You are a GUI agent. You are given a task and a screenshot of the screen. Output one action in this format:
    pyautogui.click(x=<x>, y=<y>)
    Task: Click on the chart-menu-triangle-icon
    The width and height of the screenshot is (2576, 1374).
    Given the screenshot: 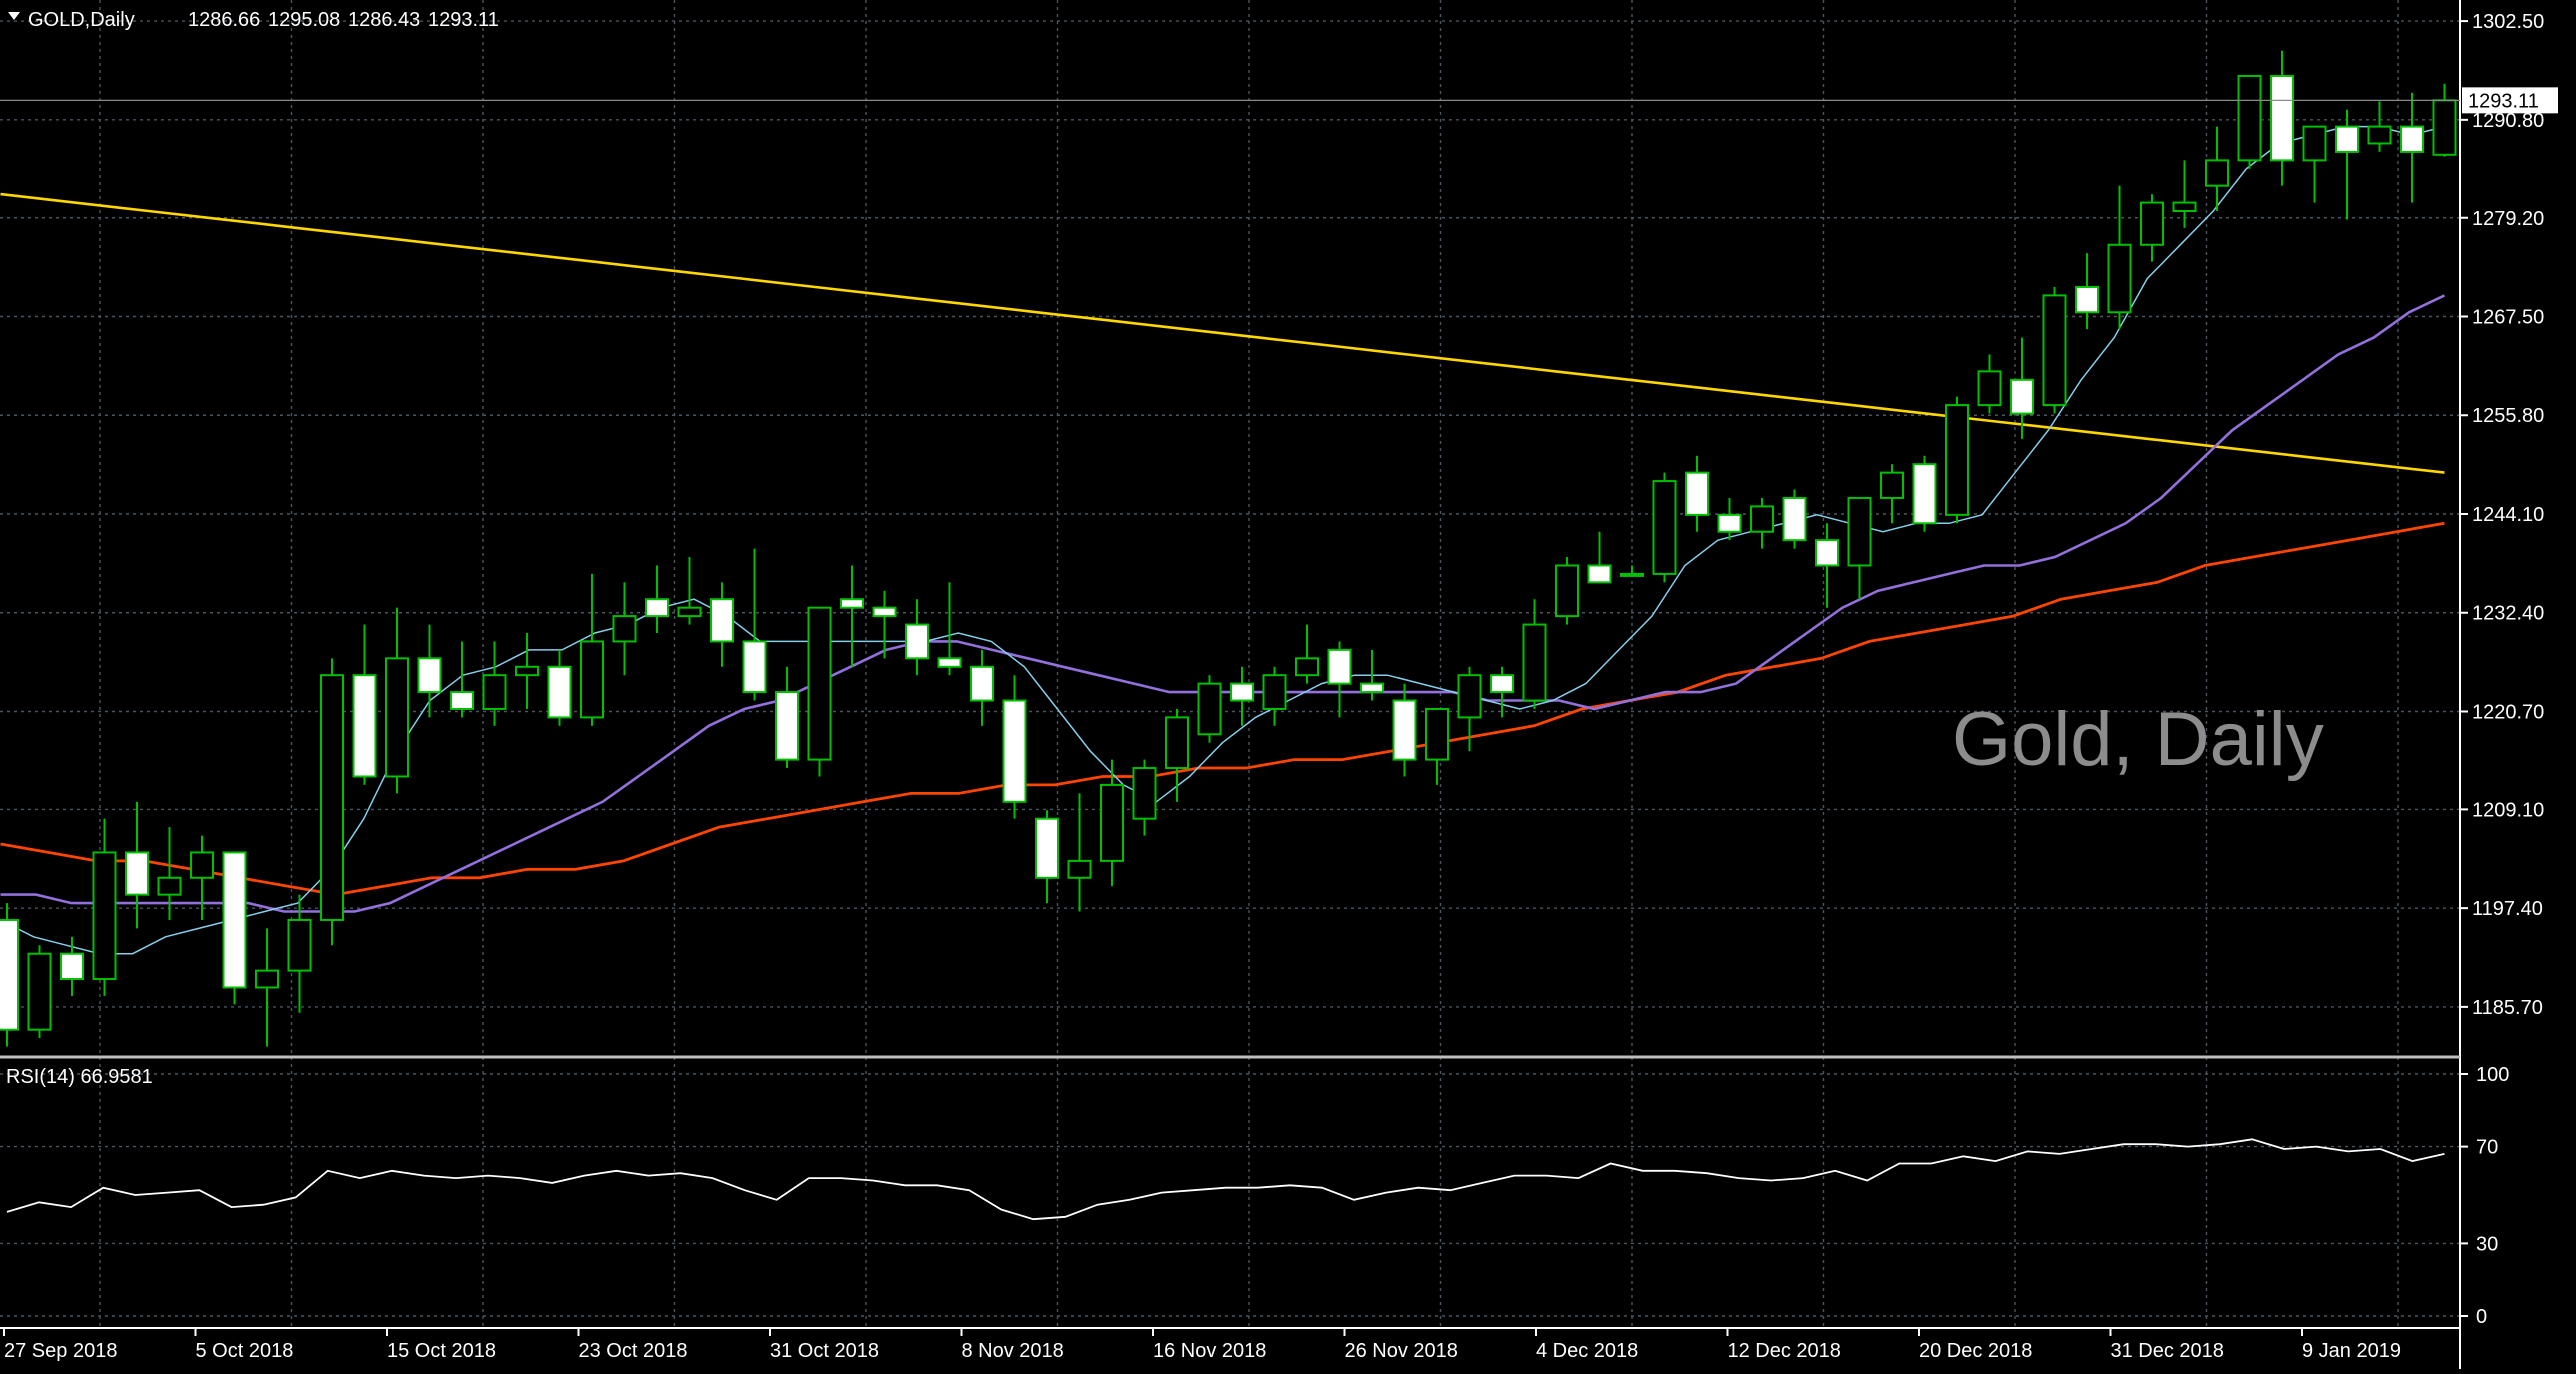 What is the action you would take?
    pyautogui.click(x=14, y=16)
    